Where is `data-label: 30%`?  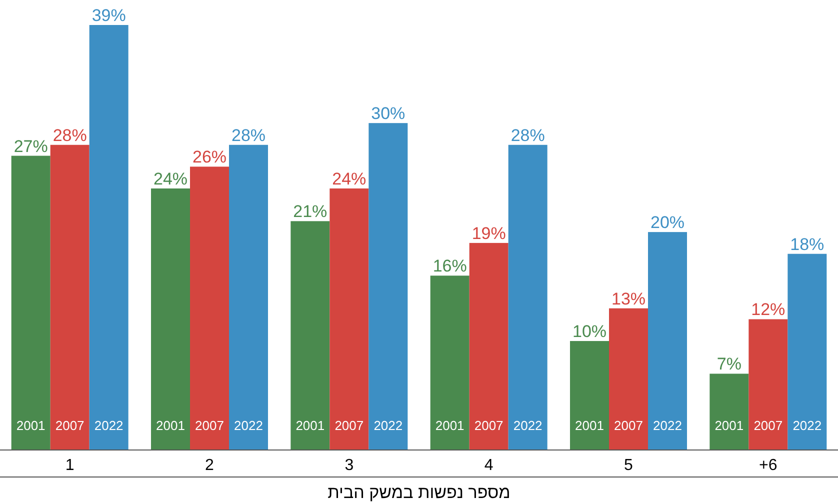 data-label: 30% is located at coordinates (388, 114).